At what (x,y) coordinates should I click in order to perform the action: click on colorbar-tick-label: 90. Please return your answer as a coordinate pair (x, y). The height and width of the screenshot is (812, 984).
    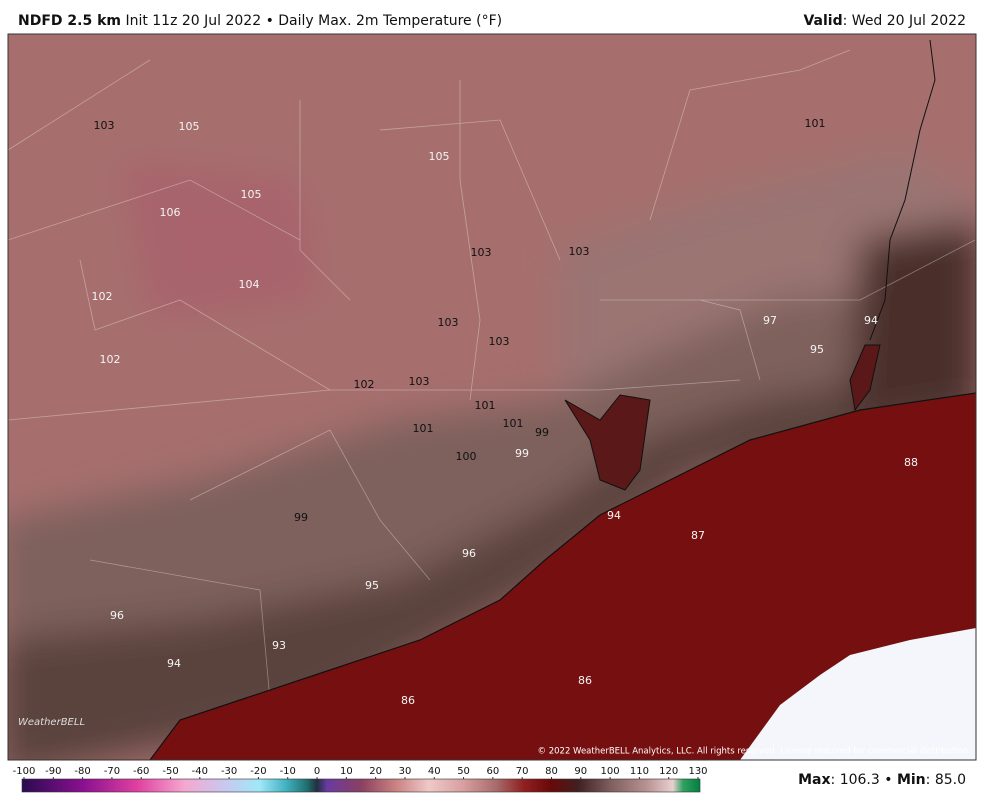
    Looking at the image, I should click on (580, 771).